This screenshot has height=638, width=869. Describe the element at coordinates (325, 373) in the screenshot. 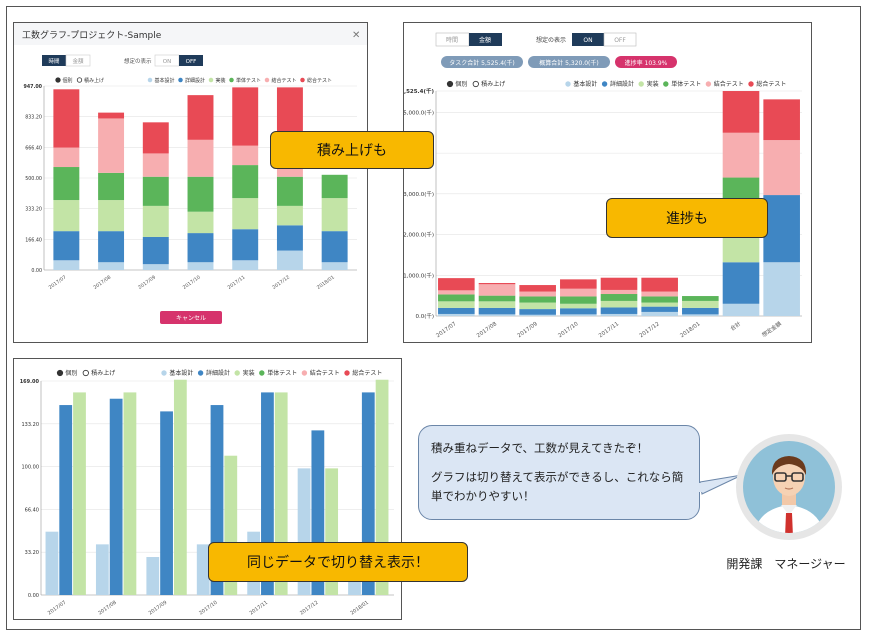

I see `legend-series-label: 結合テスト` at that location.